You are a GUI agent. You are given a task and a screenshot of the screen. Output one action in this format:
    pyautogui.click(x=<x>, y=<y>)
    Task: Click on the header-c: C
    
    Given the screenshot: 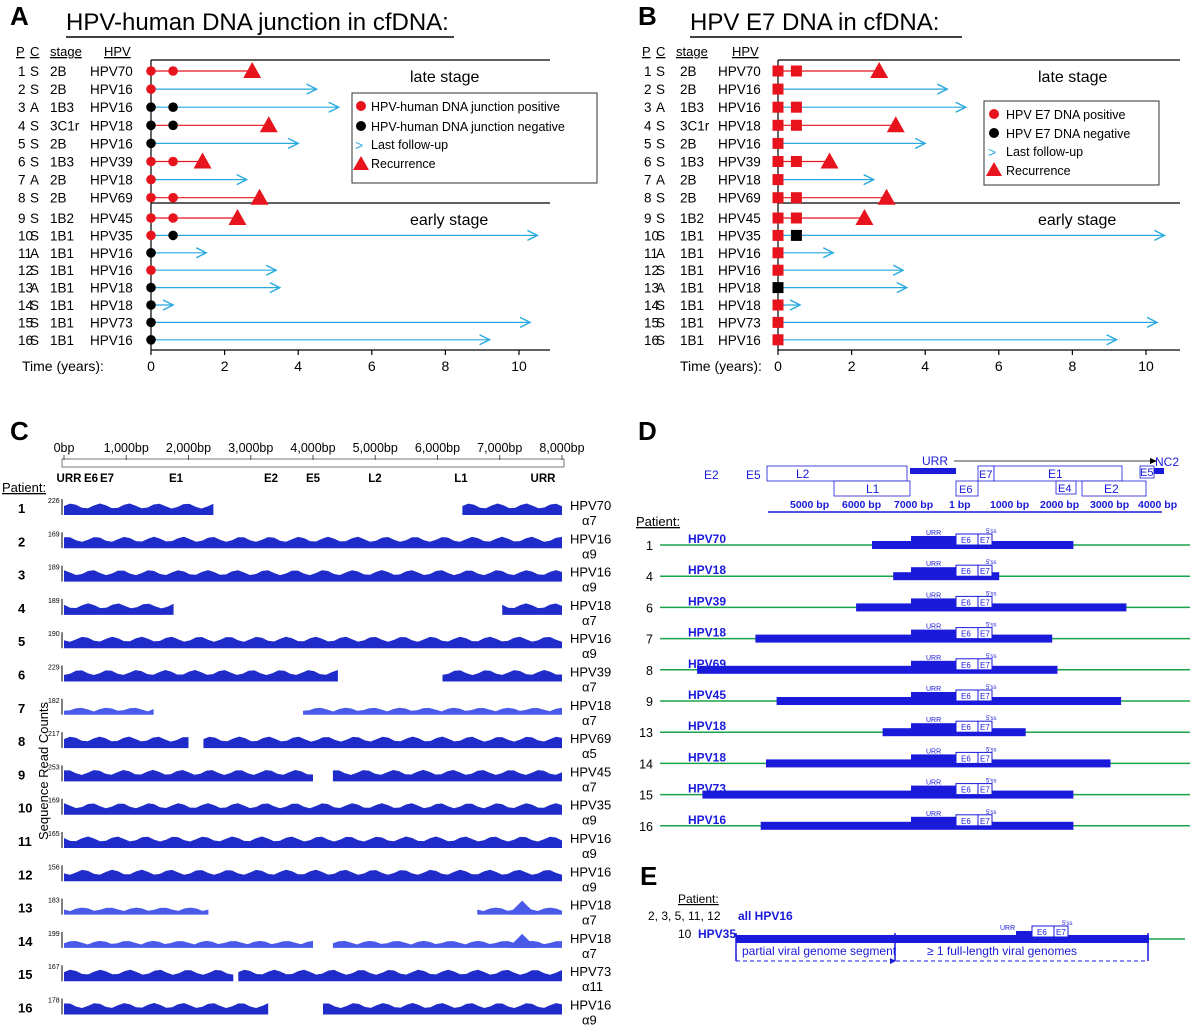 What is the action you would take?
    pyautogui.click(x=34, y=51)
    